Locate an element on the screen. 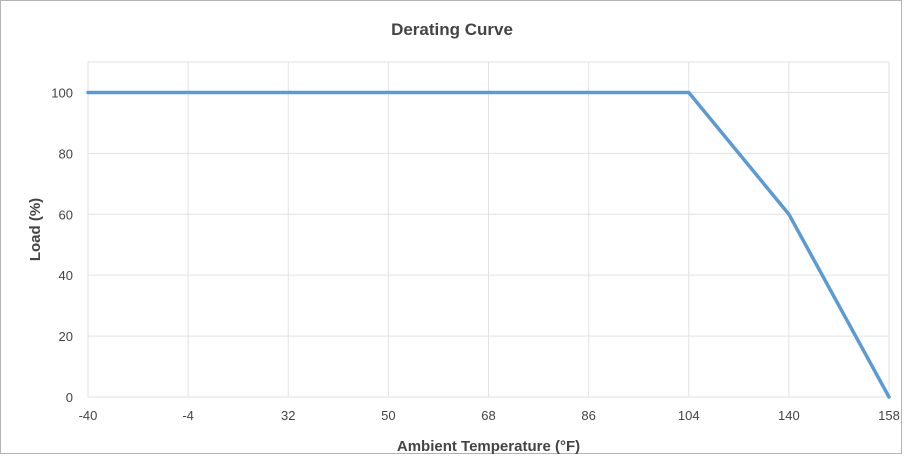  x-tick-label: -40 is located at coordinates (88, 415).